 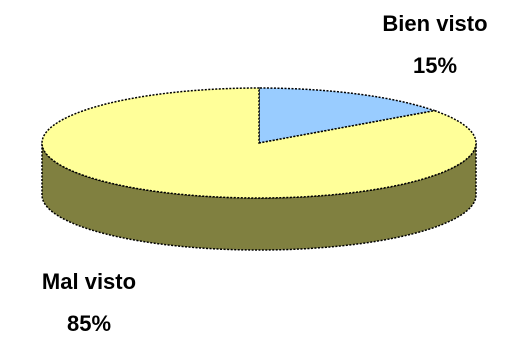 I want to click on slice-label-bien-visto: Bien visto, so click(x=434, y=23).